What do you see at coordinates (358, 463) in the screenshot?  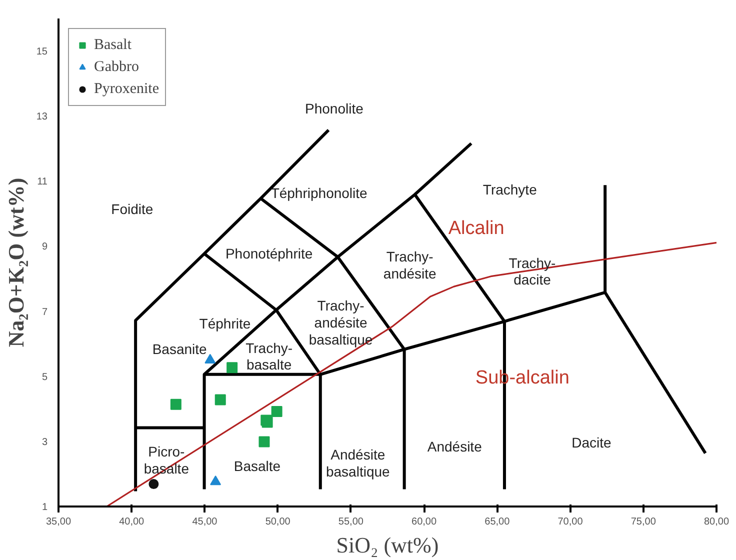 I see `annotation: Andésite basaltique` at bounding box center [358, 463].